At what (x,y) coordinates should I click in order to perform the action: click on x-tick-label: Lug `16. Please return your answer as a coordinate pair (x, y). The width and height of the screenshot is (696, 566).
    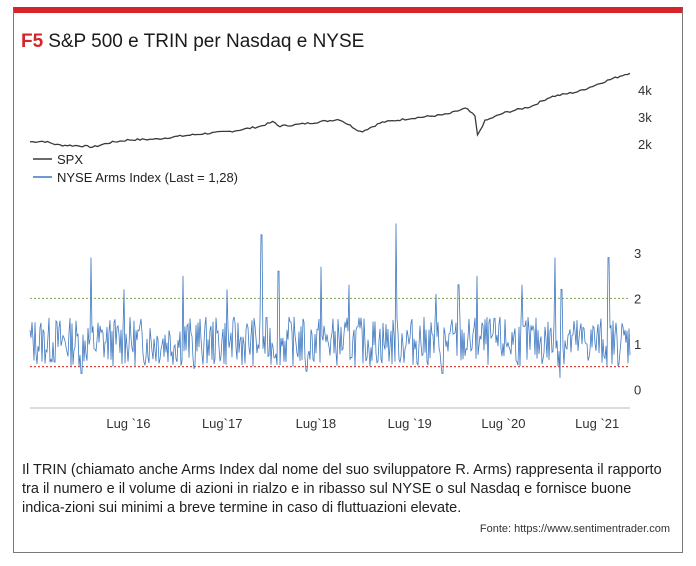
    Looking at the image, I should click on (128, 423).